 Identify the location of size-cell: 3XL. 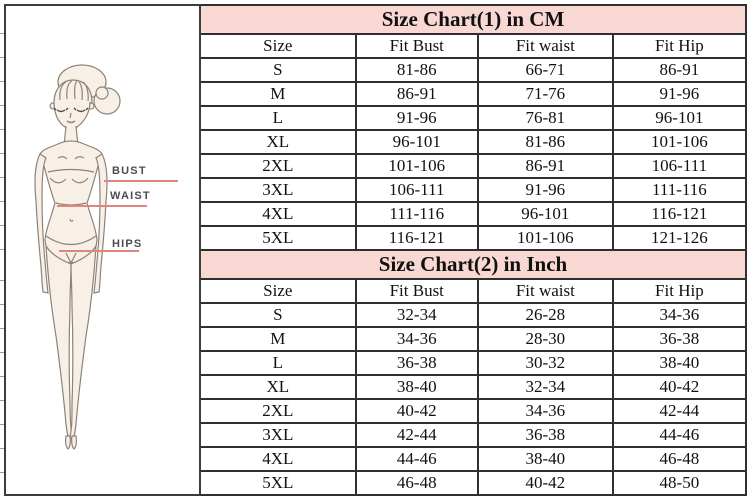
(278, 435).